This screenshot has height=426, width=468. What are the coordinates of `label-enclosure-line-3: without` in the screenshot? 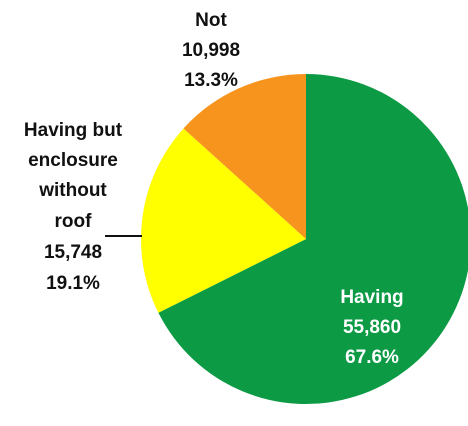 It's located at (72, 190).